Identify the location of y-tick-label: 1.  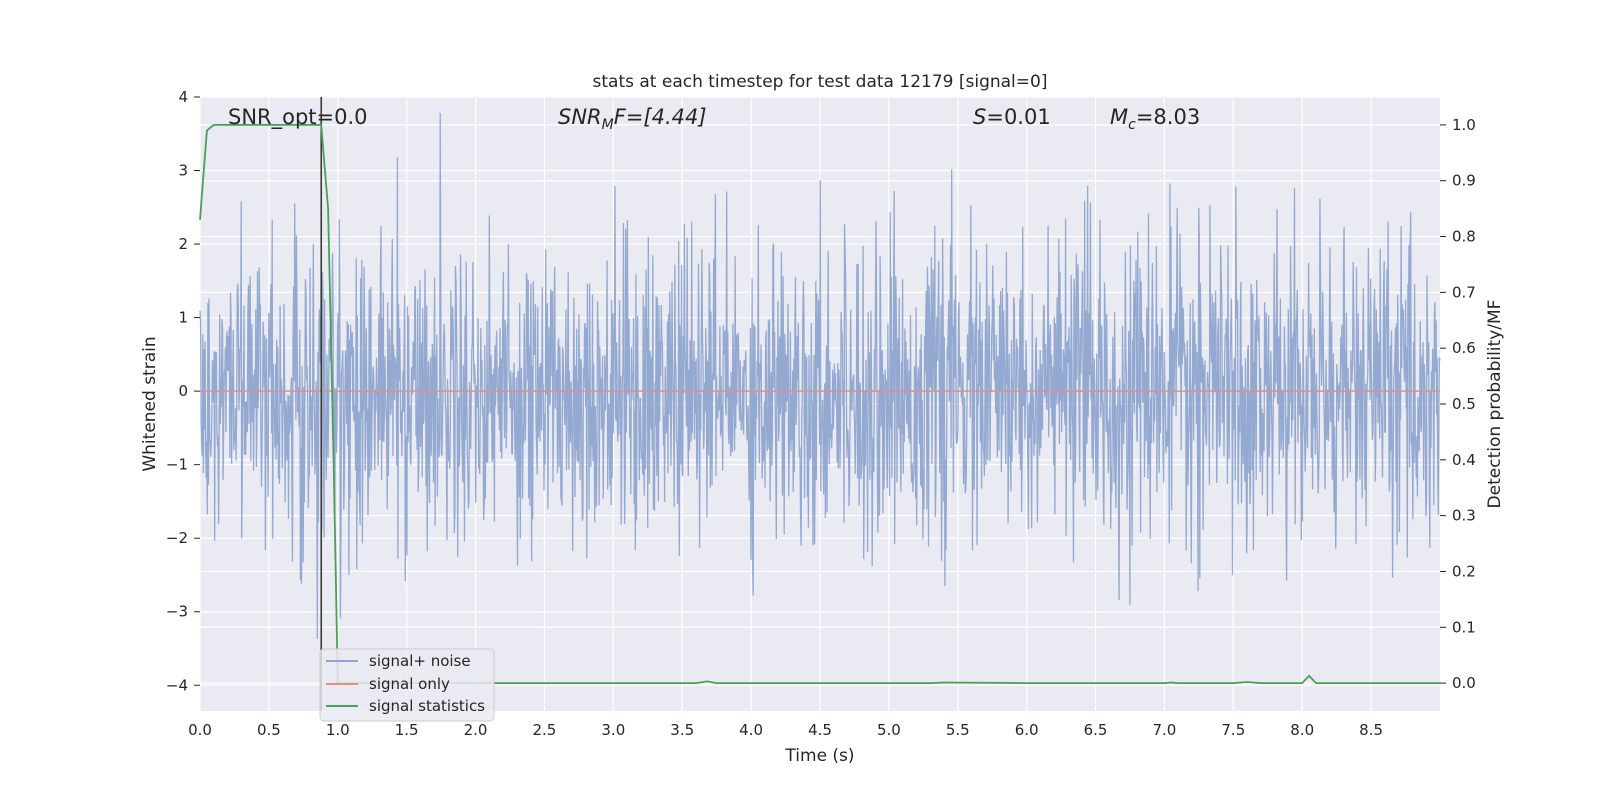
(183, 318).